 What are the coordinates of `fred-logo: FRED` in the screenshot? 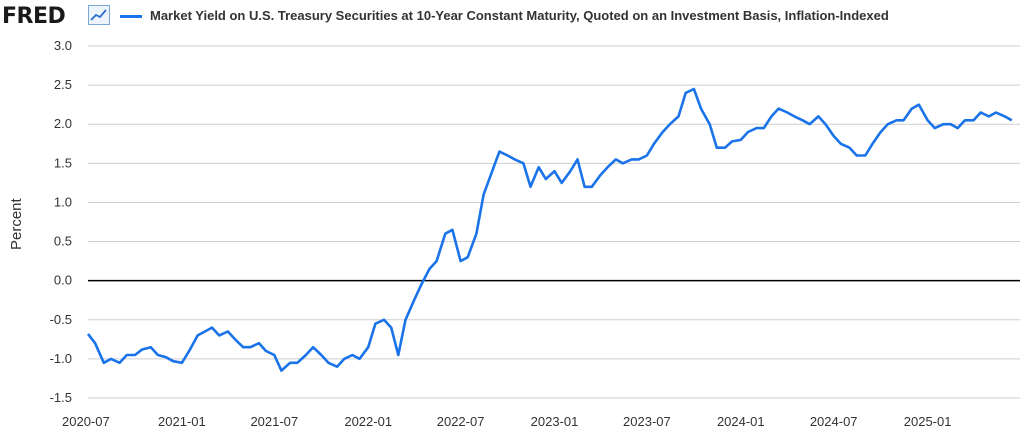 It's located at (34, 16).